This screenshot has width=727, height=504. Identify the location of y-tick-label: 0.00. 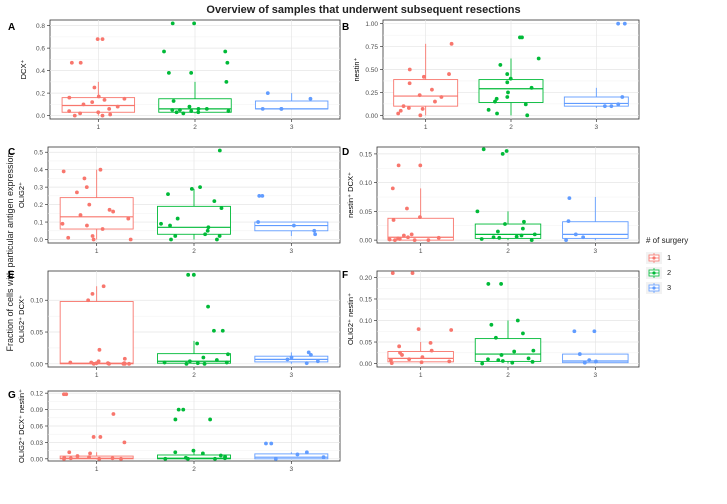
(36, 364).